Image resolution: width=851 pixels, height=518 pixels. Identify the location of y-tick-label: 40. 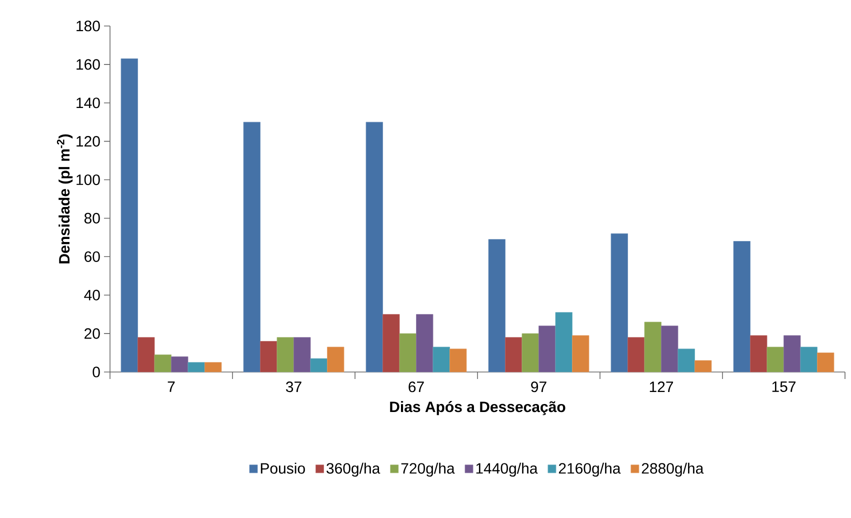
(92, 295).